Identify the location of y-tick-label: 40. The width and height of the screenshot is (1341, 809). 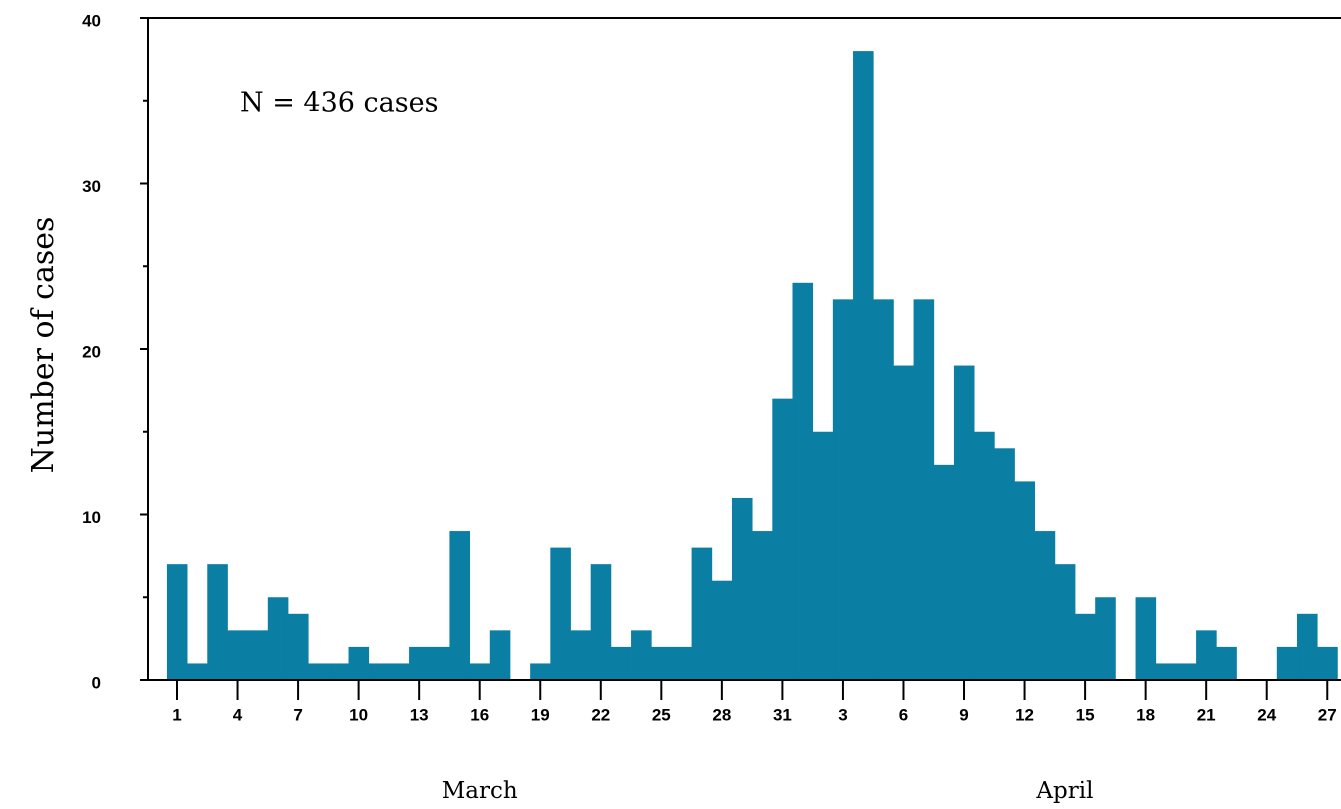
(91, 20).